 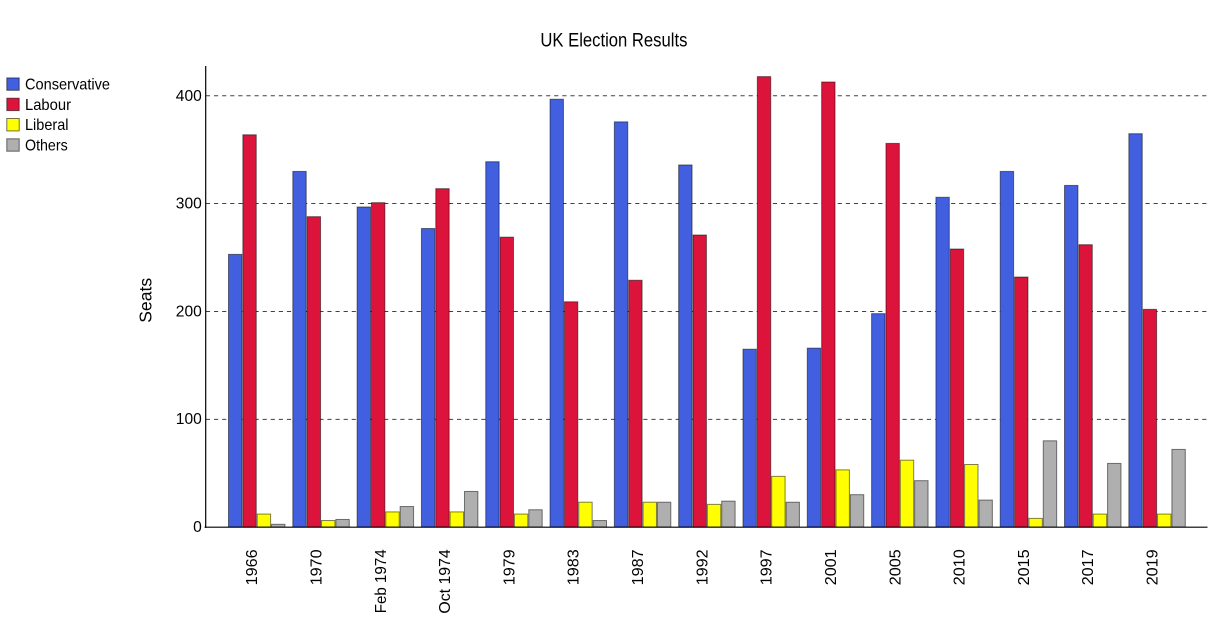 What do you see at coordinates (509, 567) in the screenshot?
I see `svg-text: 1979` at bounding box center [509, 567].